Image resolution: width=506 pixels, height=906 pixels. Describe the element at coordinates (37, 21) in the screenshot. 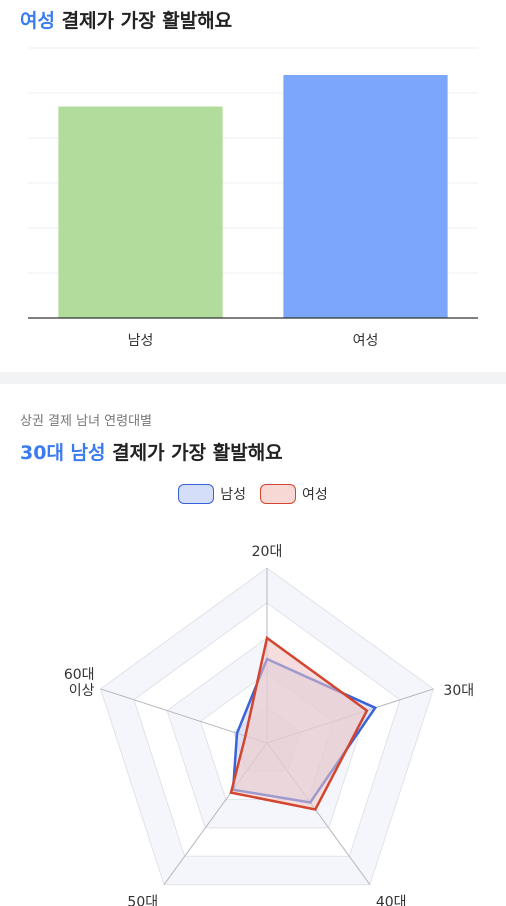

I see `gender-chart-title-accent: 여성` at that location.